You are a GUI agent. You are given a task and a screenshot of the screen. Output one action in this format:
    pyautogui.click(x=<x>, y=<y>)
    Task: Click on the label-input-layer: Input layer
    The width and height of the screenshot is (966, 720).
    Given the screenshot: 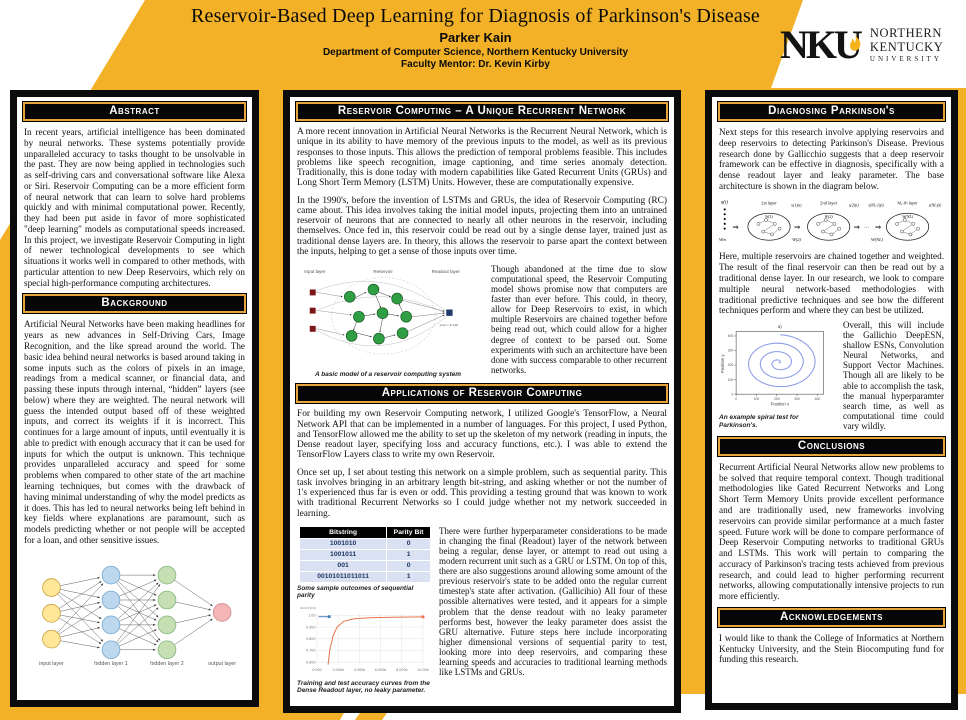 What is the action you would take?
    pyautogui.click(x=315, y=271)
    